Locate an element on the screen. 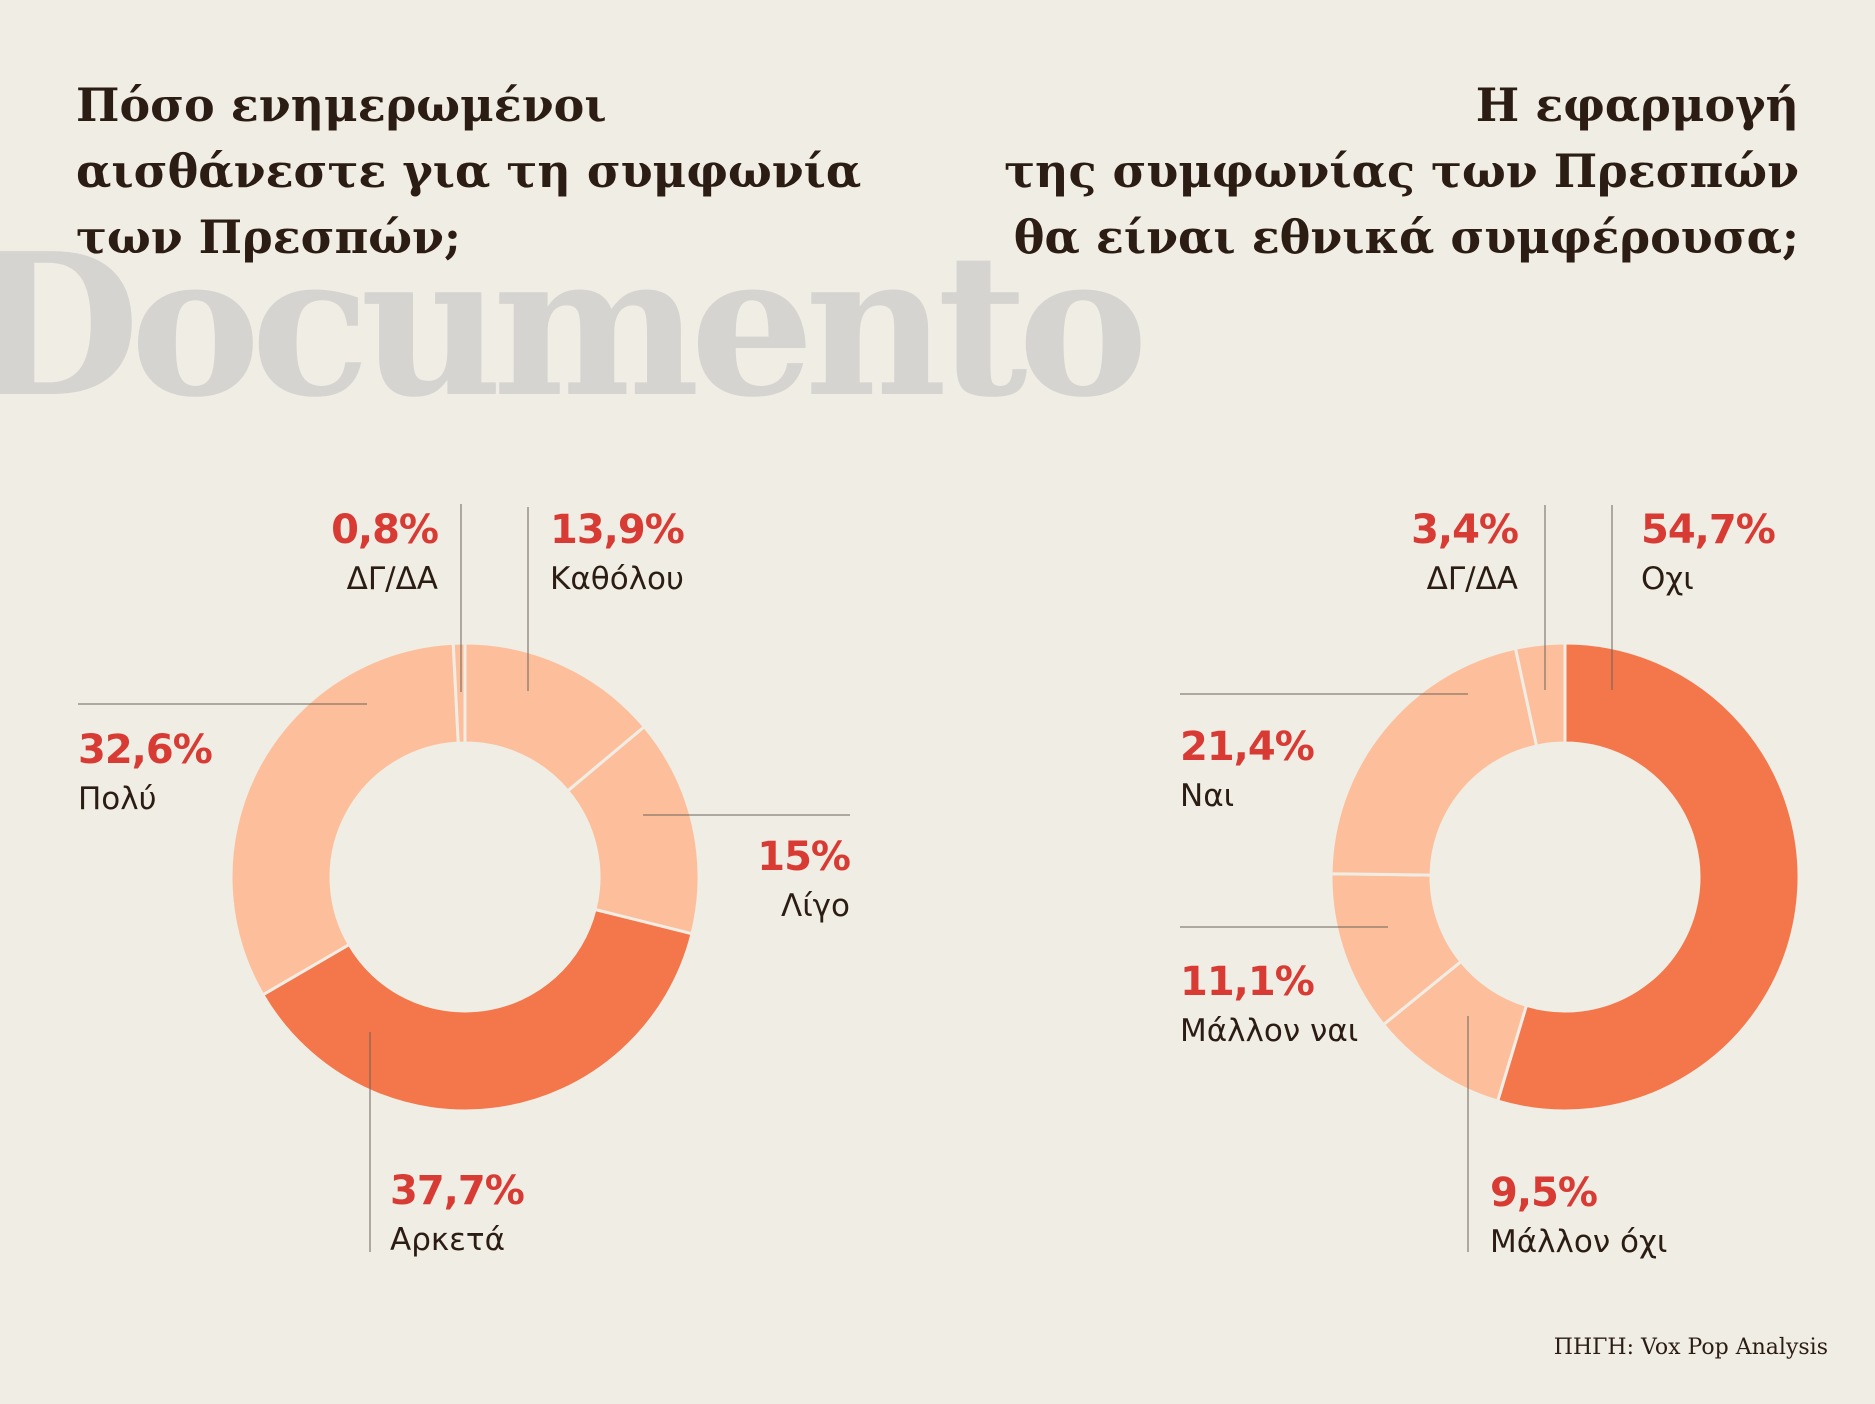 Image resolution: width=1875 pixels, height=1404 pixels. value-label-0-1: 15% is located at coordinates (803, 857).